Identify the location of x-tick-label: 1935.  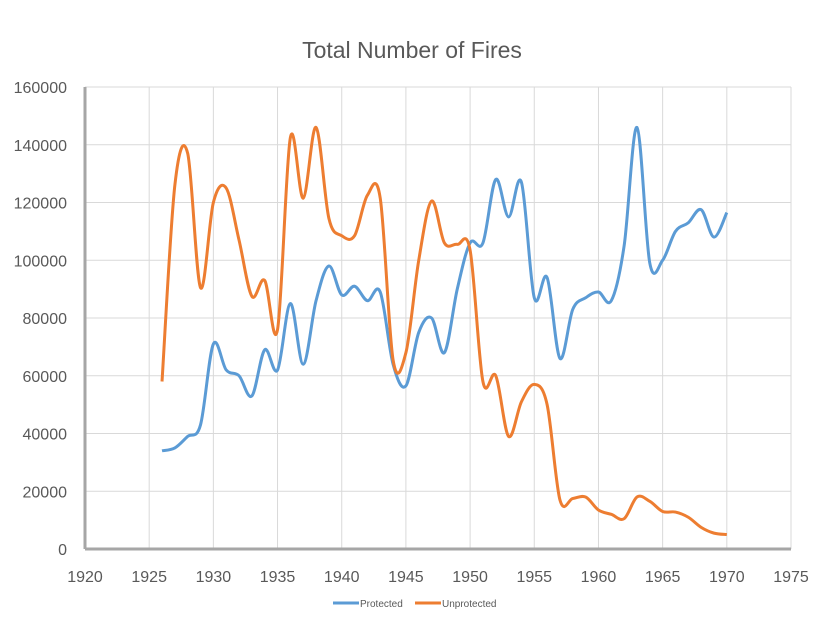
(278, 577).